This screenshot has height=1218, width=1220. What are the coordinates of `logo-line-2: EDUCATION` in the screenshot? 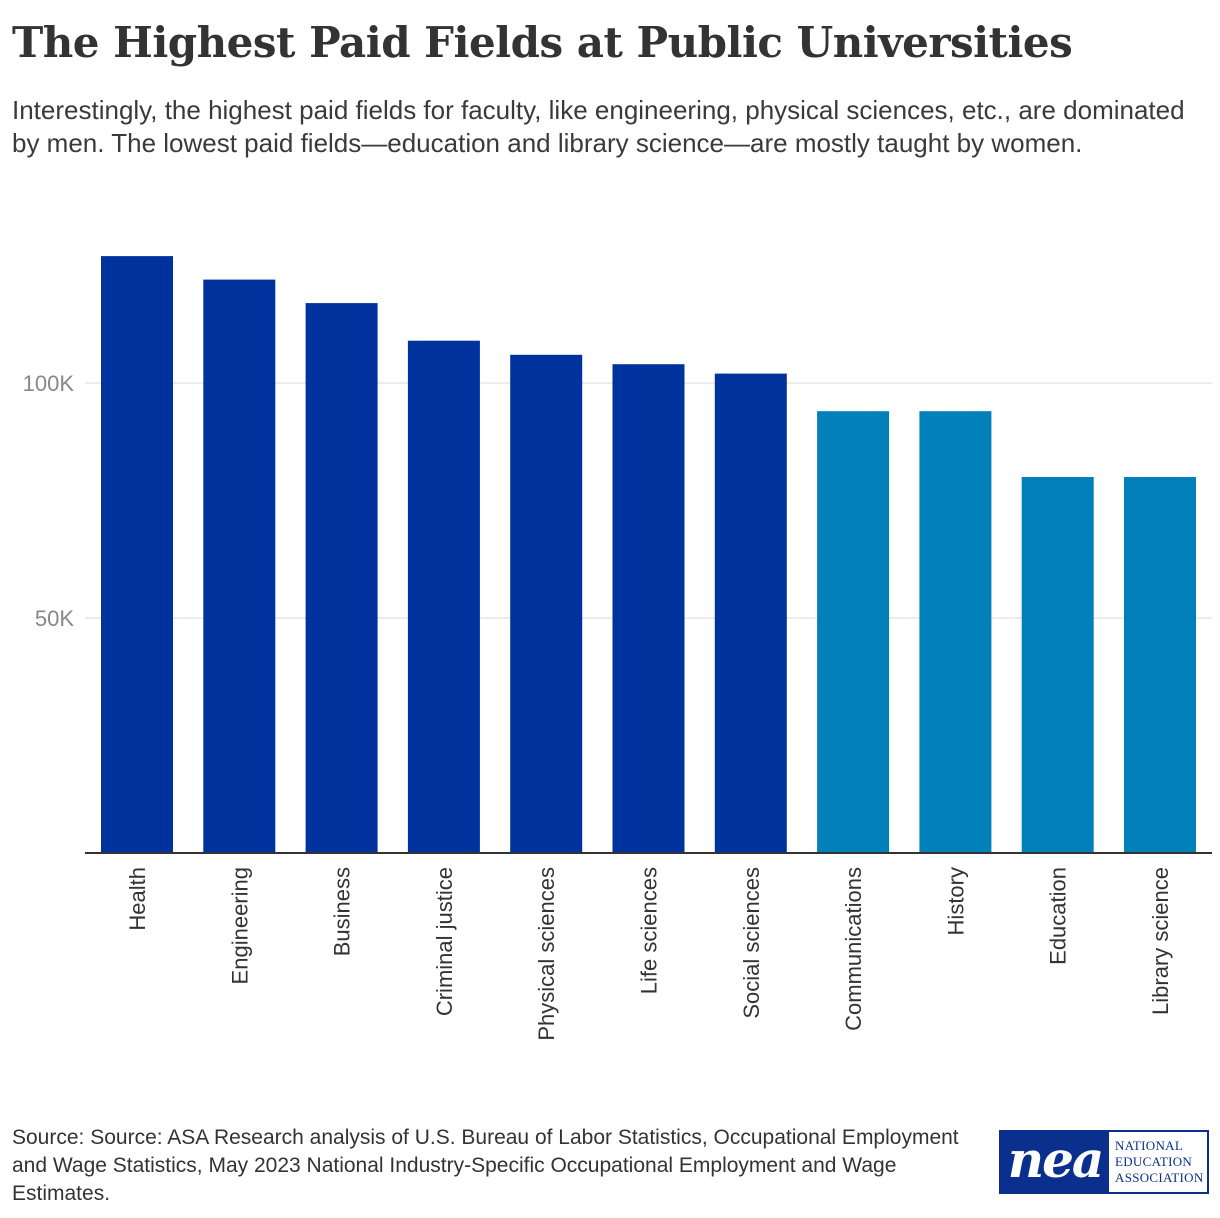 It's located at (1154, 1161).